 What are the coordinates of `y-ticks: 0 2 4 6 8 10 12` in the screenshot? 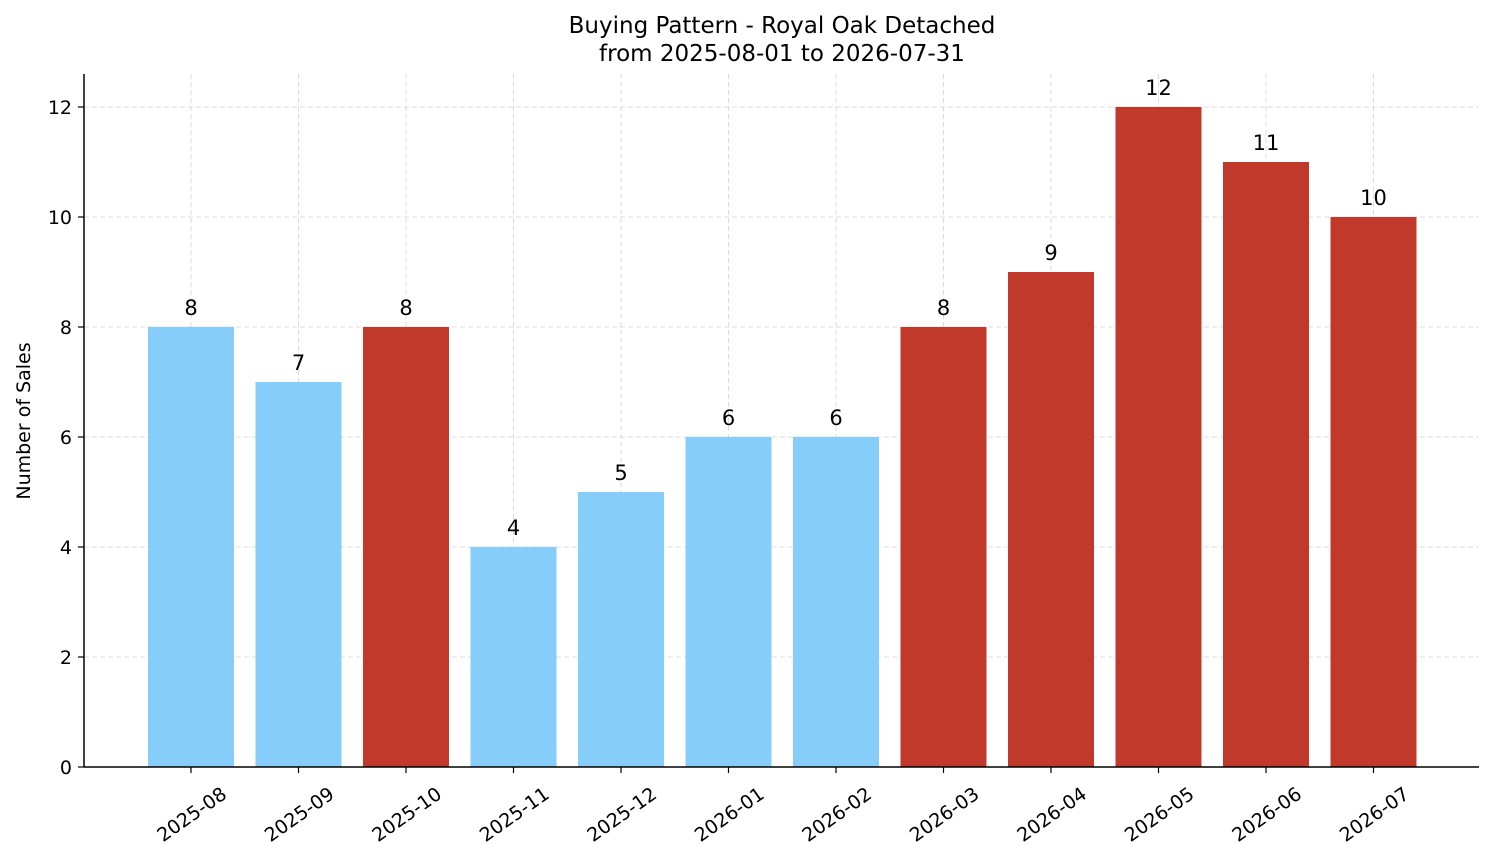 It's located at (66, 438).